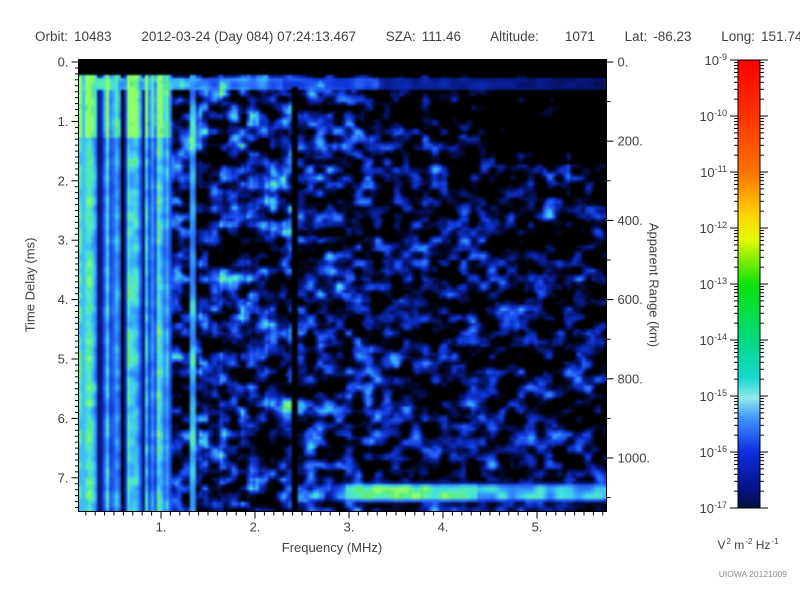 This screenshot has width=800, height=600. What do you see at coordinates (630, 141) in the screenshot?
I see `right-tick-label: 200.` at bounding box center [630, 141].